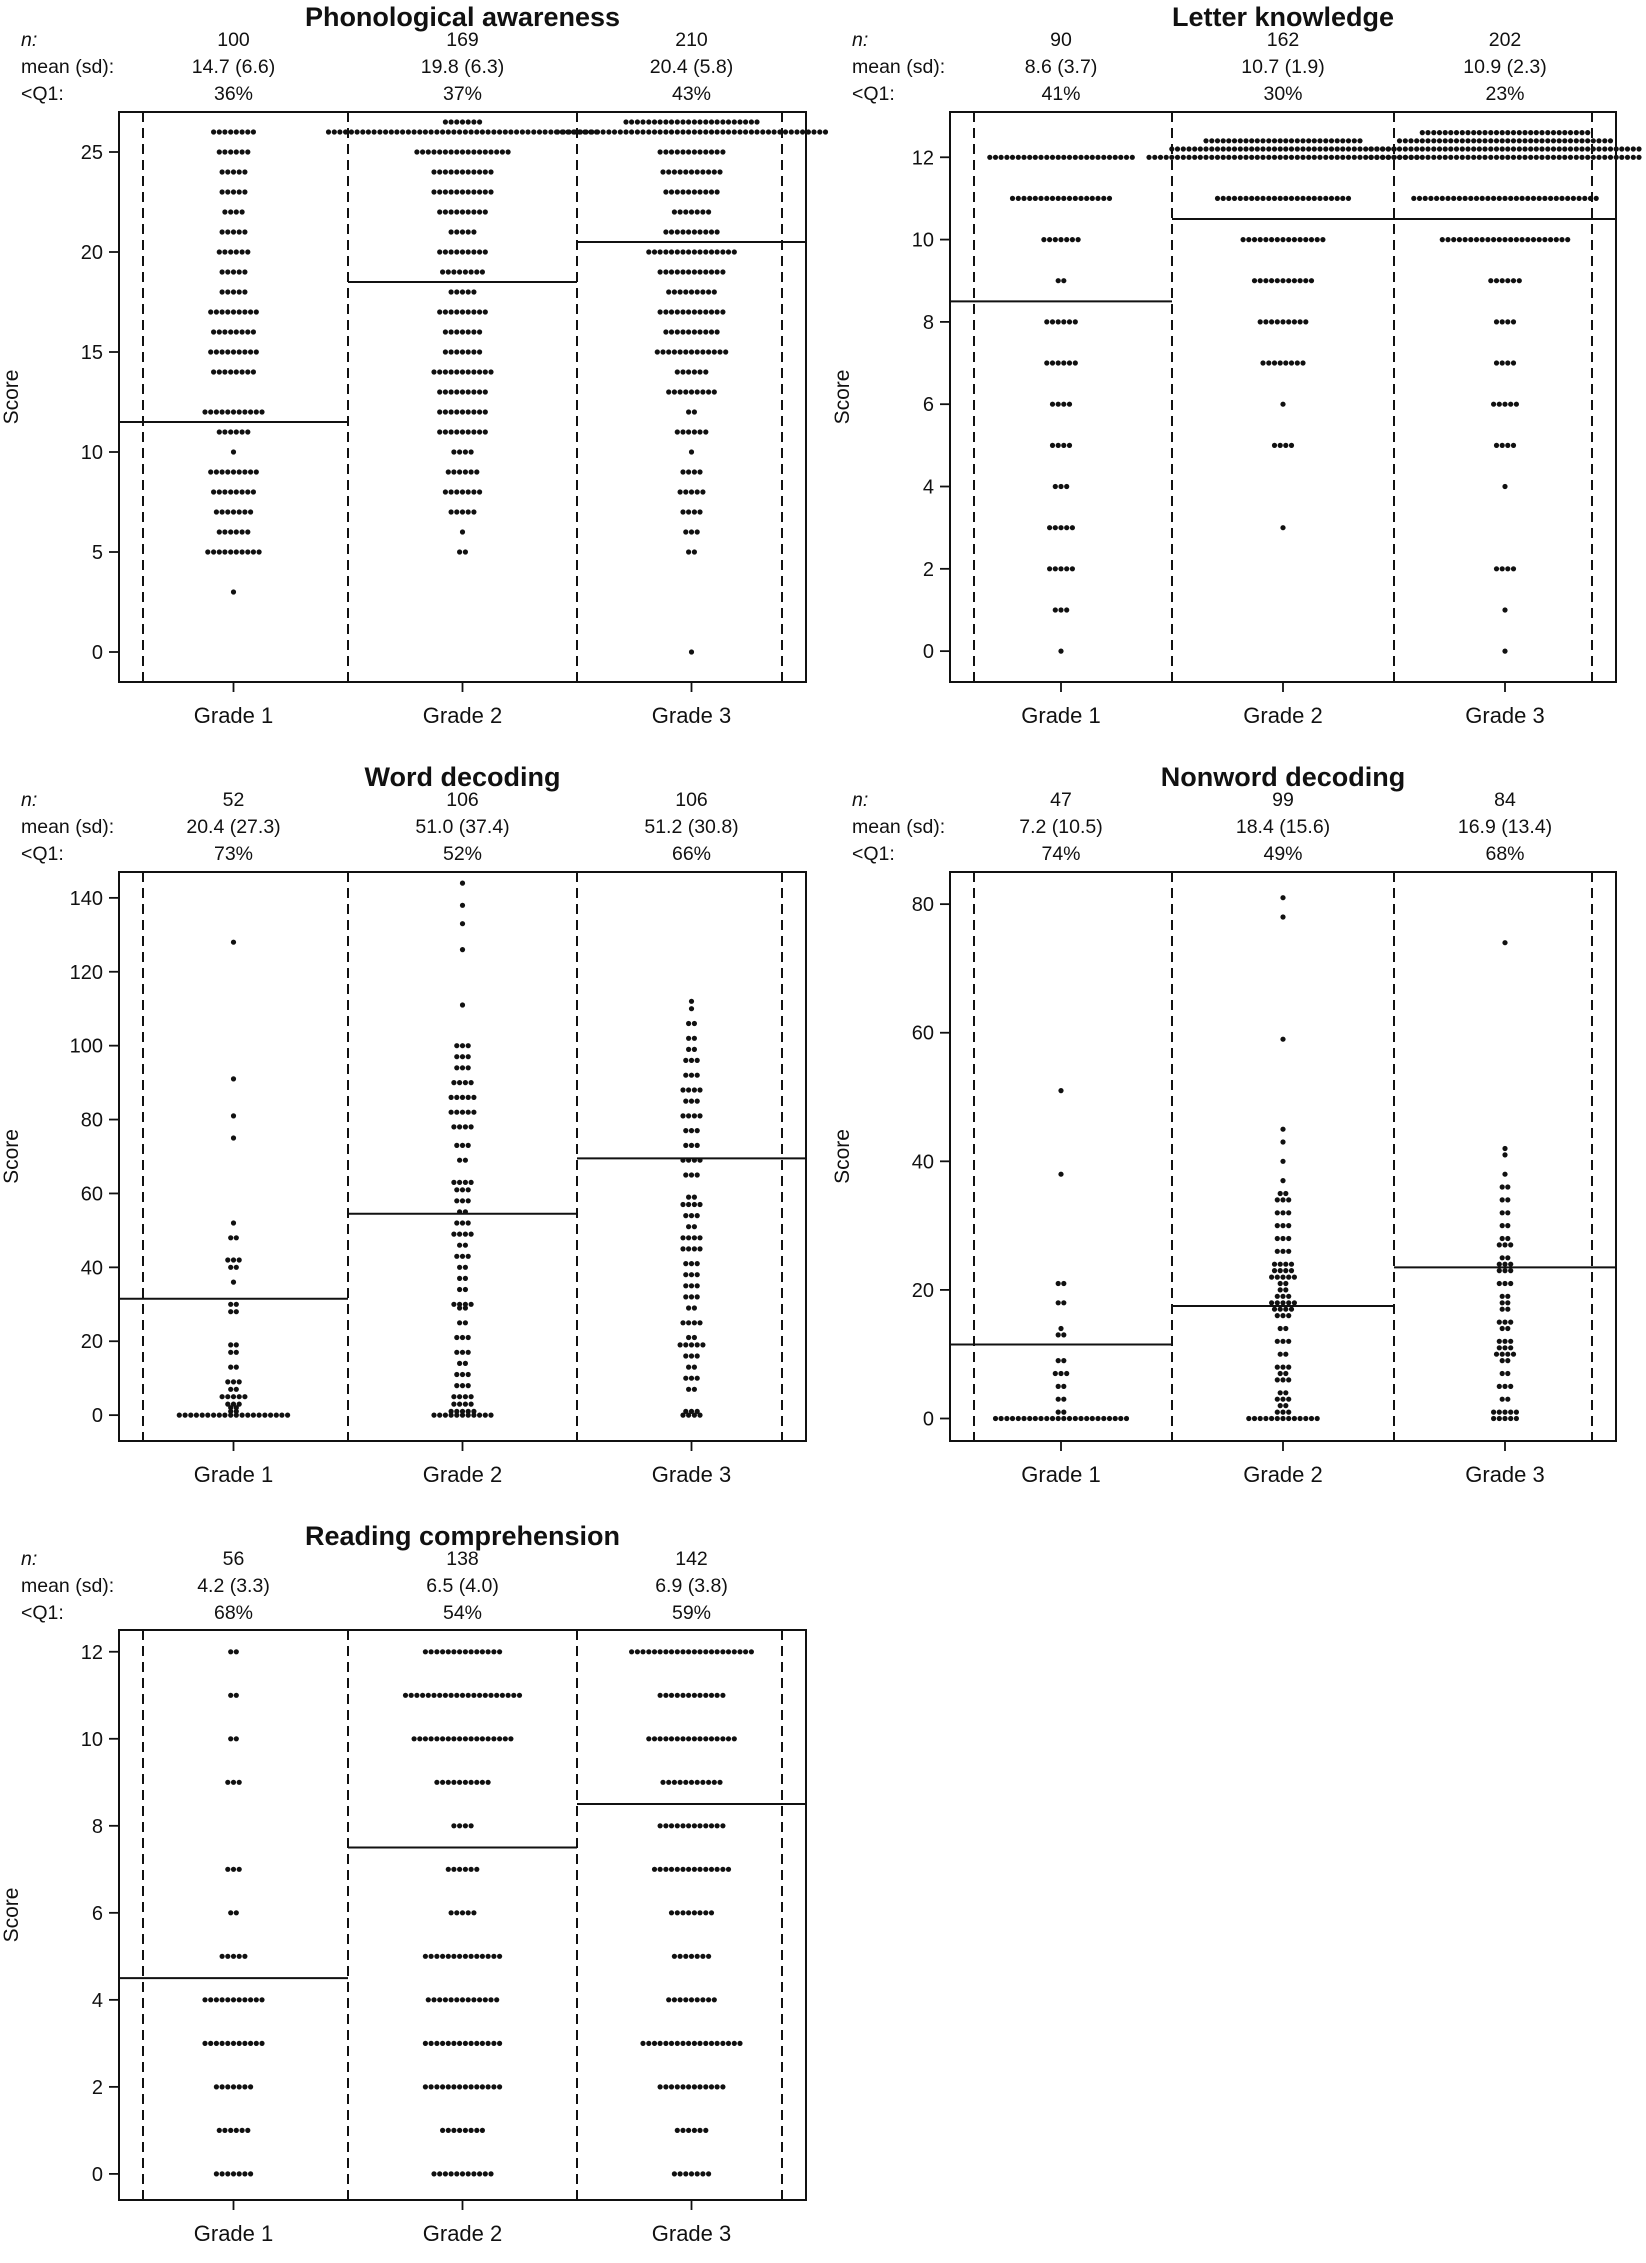  What do you see at coordinates (42, 1613) in the screenshot?
I see `stat-label-q1: <Q1:` at bounding box center [42, 1613].